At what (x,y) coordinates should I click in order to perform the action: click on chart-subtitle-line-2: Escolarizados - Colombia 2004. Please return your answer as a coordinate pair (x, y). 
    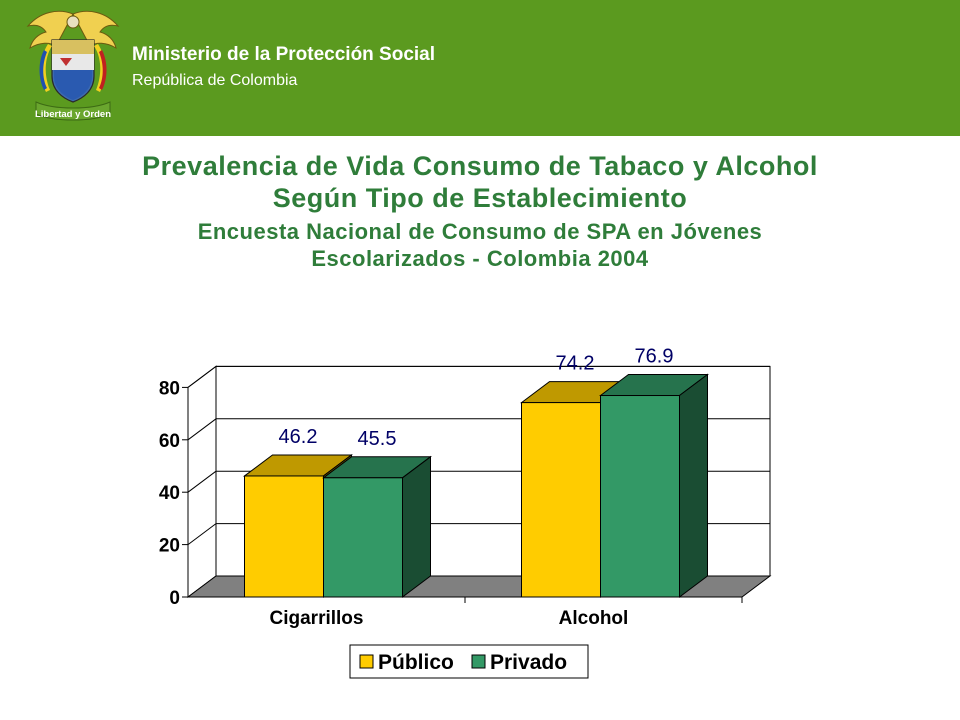
    Looking at the image, I should click on (480, 258).